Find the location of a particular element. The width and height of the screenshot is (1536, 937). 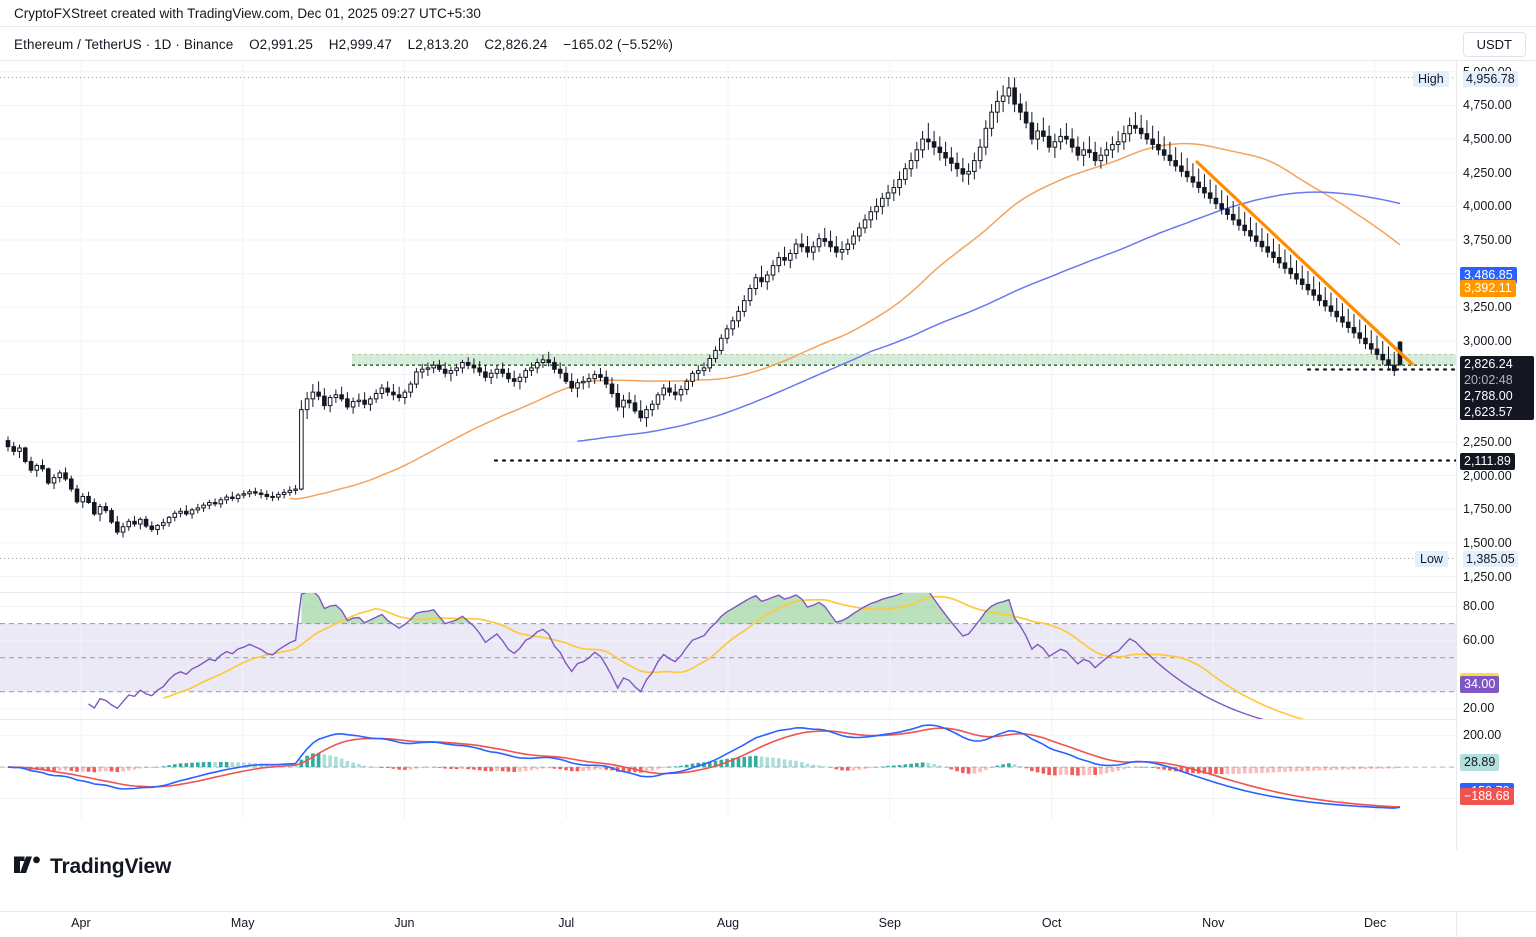

time-tick-sep: Sep is located at coordinates (889, 923).